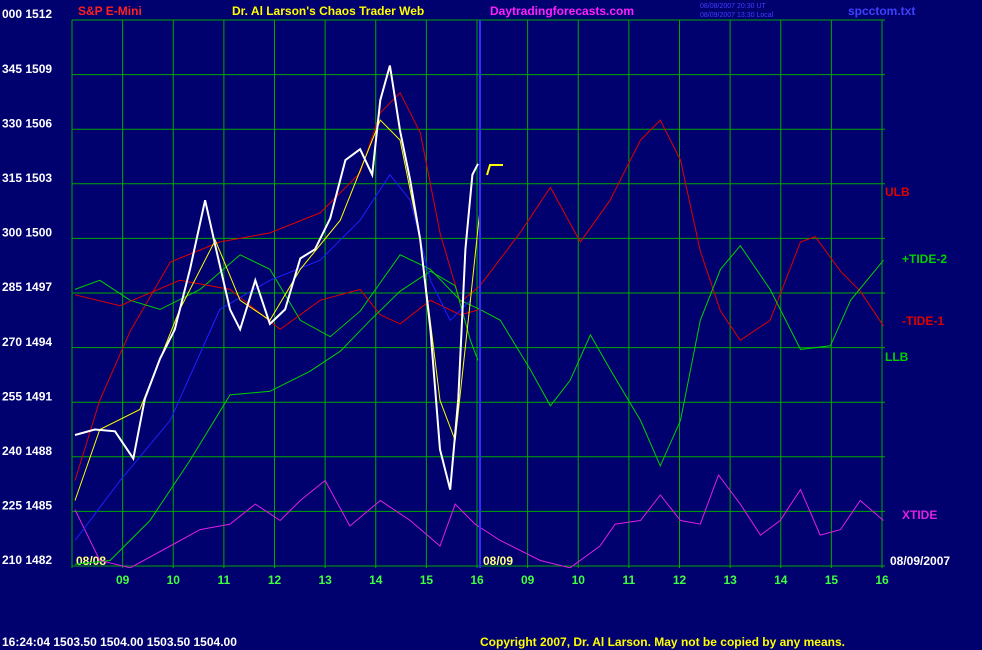 This screenshot has width=982, height=650. I want to click on file-name: spcctom.txt, so click(881, 11).